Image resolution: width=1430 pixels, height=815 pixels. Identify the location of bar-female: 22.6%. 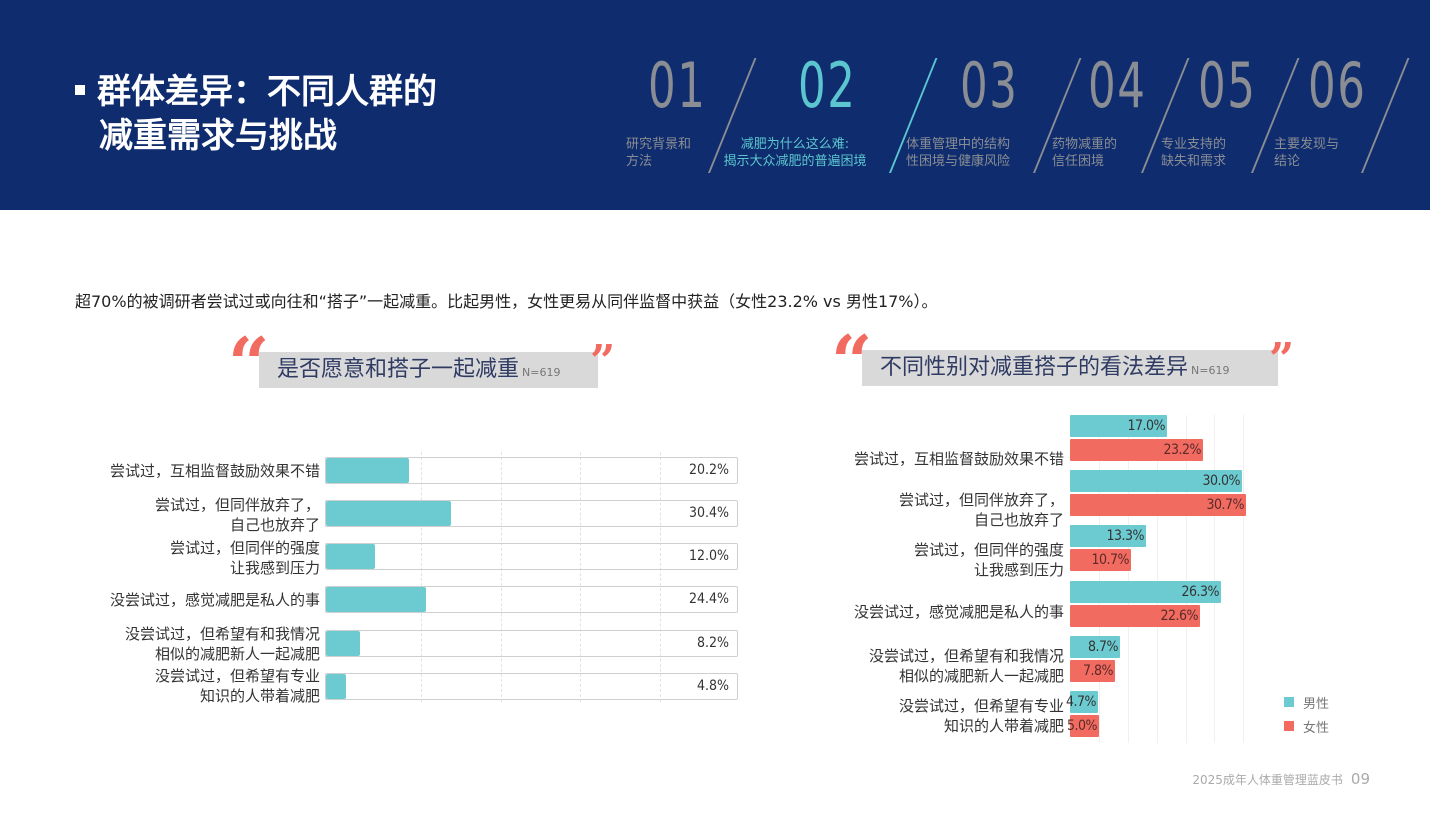
(1135, 616).